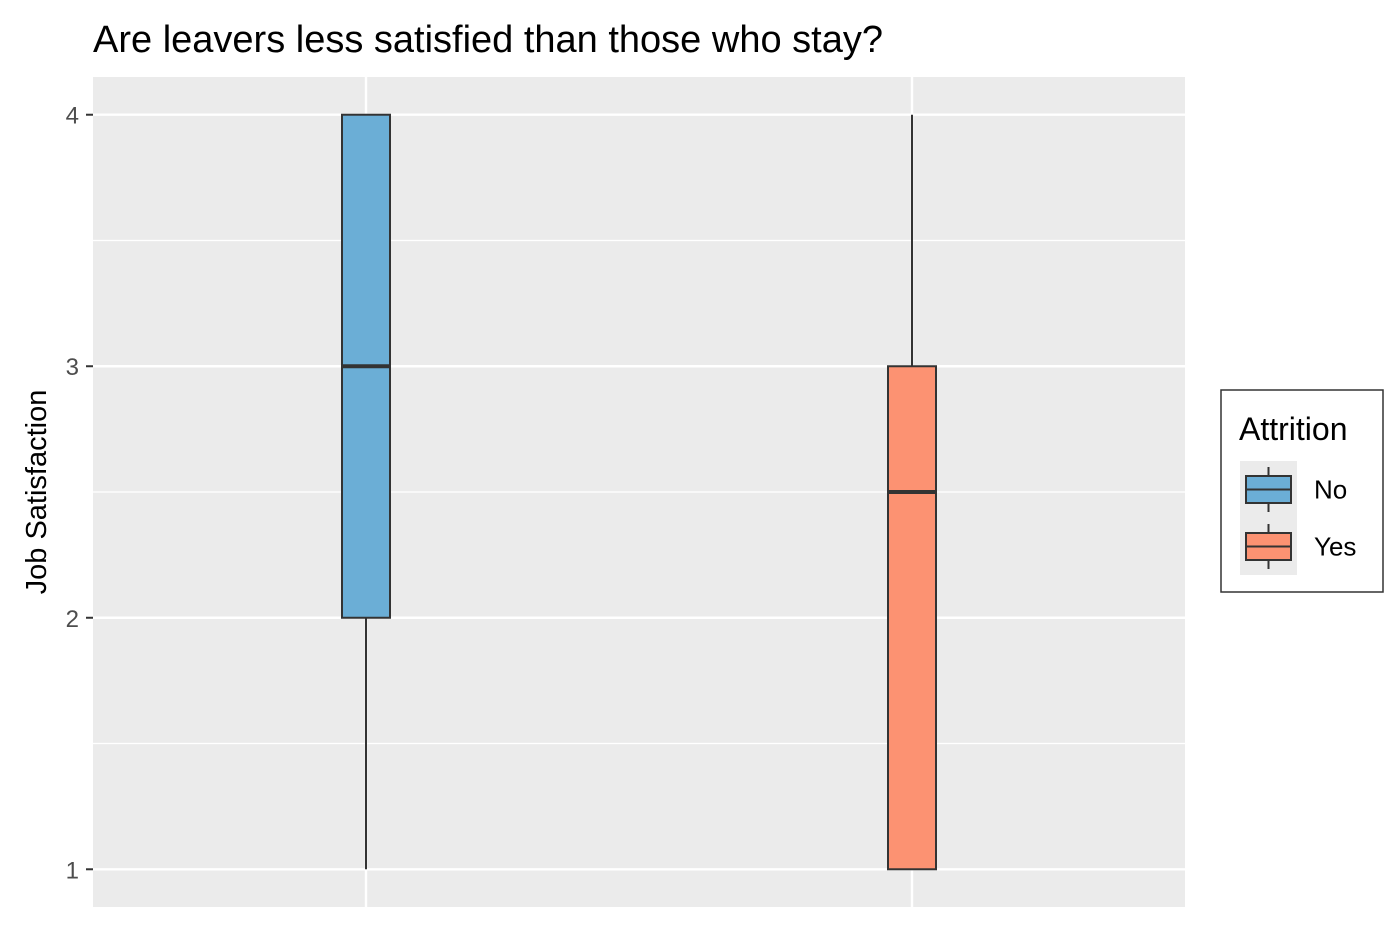 Image resolution: width=1400 pixels, height=934 pixels. I want to click on box-yes, so click(912, 492).